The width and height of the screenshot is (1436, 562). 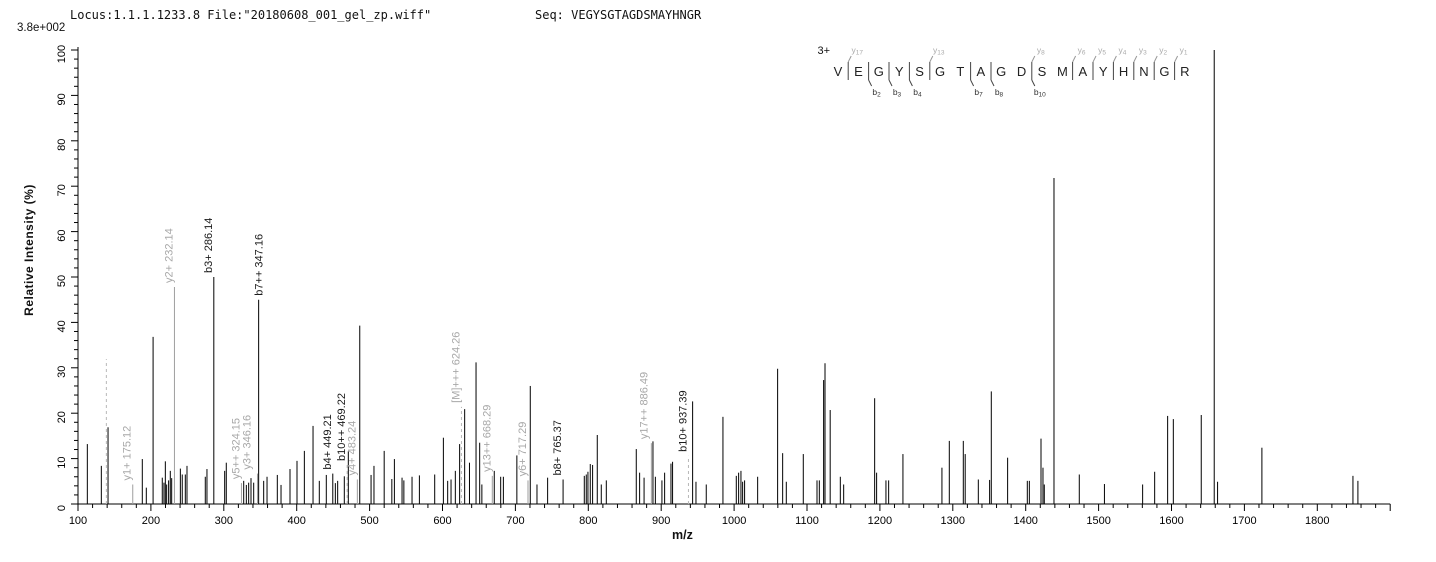 What do you see at coordinates (260, 265) in the screenshot?
I see `svg-text: b7++ 347.16` at bounding box center [260, 265].